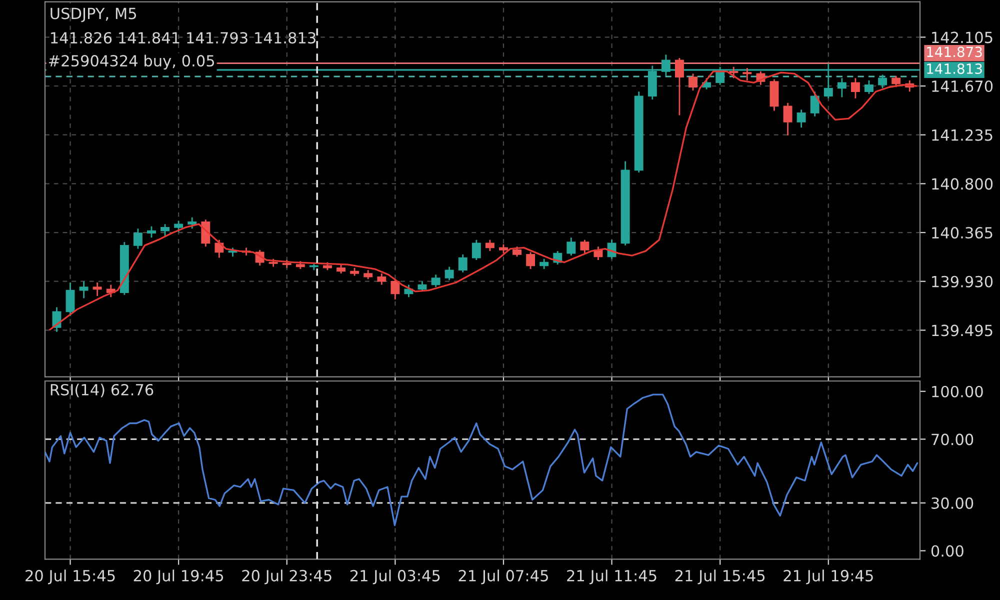  What do you see at coordinates (962, 282) in the screenshot?
I see `y-tick-label: 139.930` at bounding box center [962, 282].